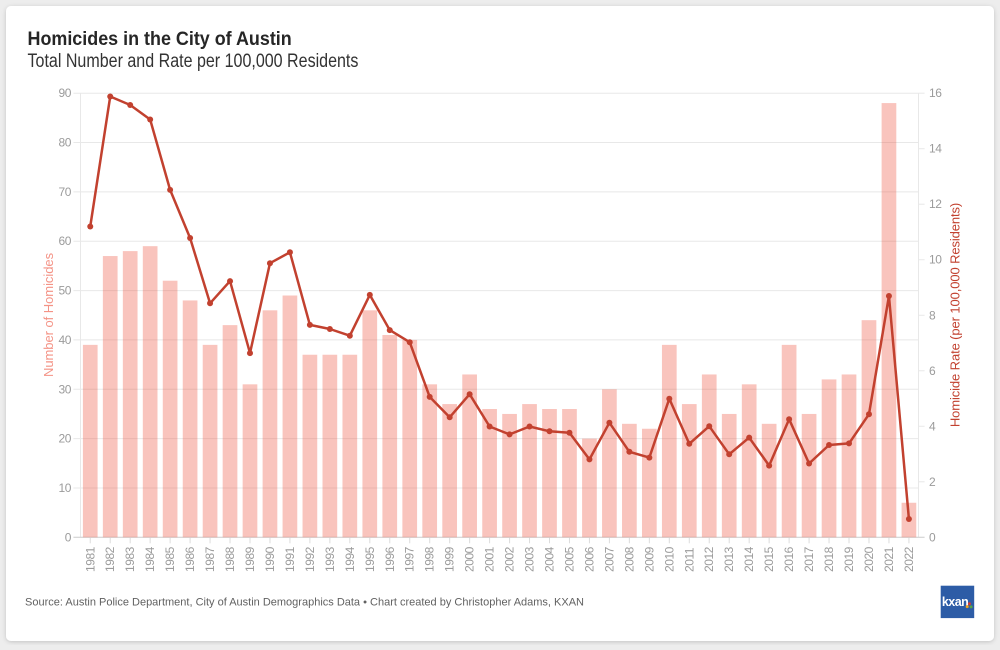 This screenshot has height=650, width=1000. I want to click on svg-text: 1991, so click(290, 559).